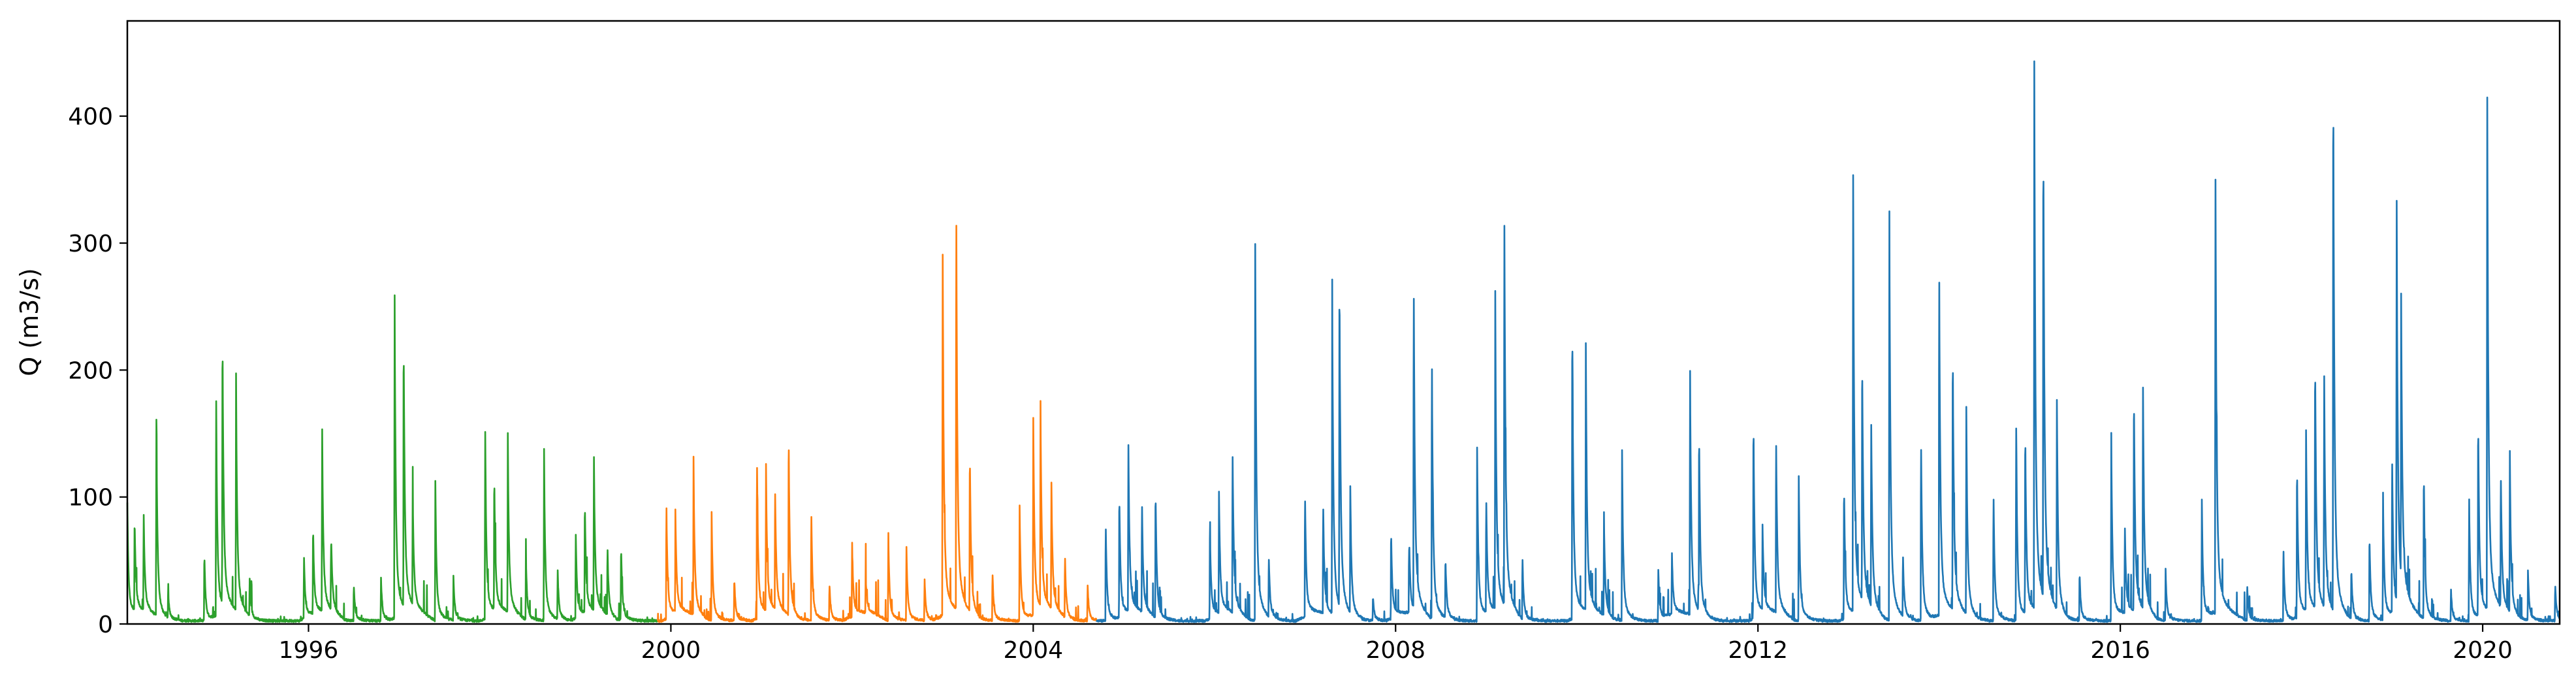  Describe the element at coordinates (671, 650) in the screenshot. I see `x-tick-label: 2000` at that location.